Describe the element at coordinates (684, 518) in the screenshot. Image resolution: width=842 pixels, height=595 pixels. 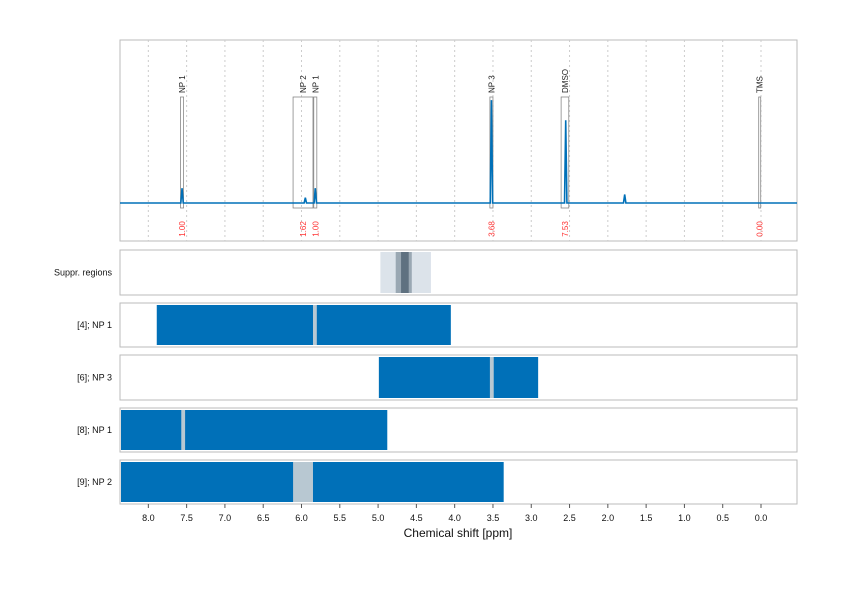
I see `x-tick-label: 1.0` at that location.